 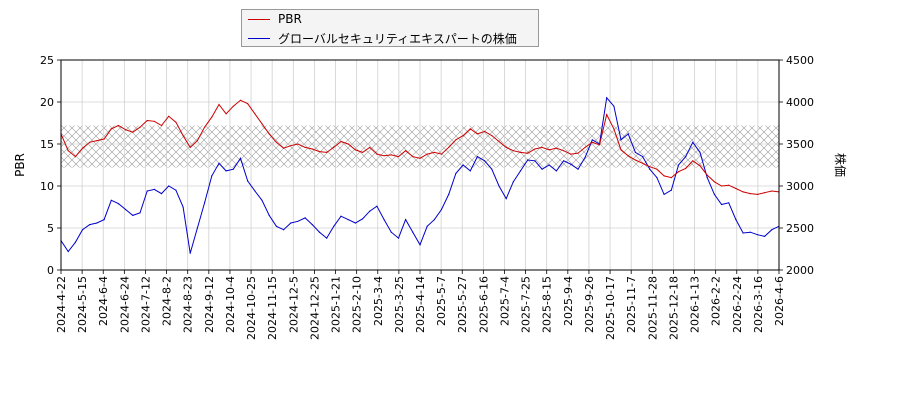 What do you see at coordinates (695, 304) in the screenshot?
I see `x-tick-label: 2026-1-13` at bounding box center [695, 304].